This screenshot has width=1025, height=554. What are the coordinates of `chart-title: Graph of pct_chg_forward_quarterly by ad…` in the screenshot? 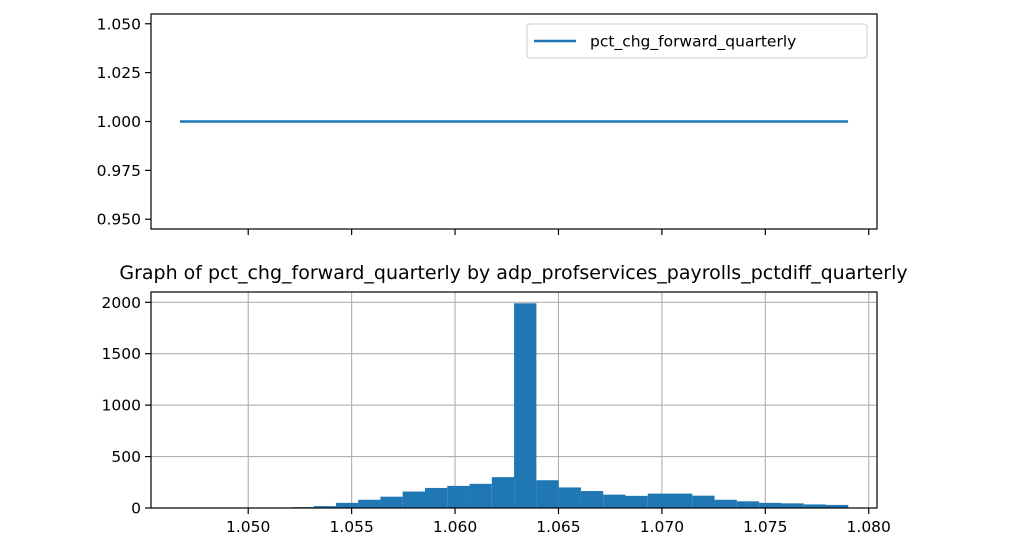 It's located at (513, 273).